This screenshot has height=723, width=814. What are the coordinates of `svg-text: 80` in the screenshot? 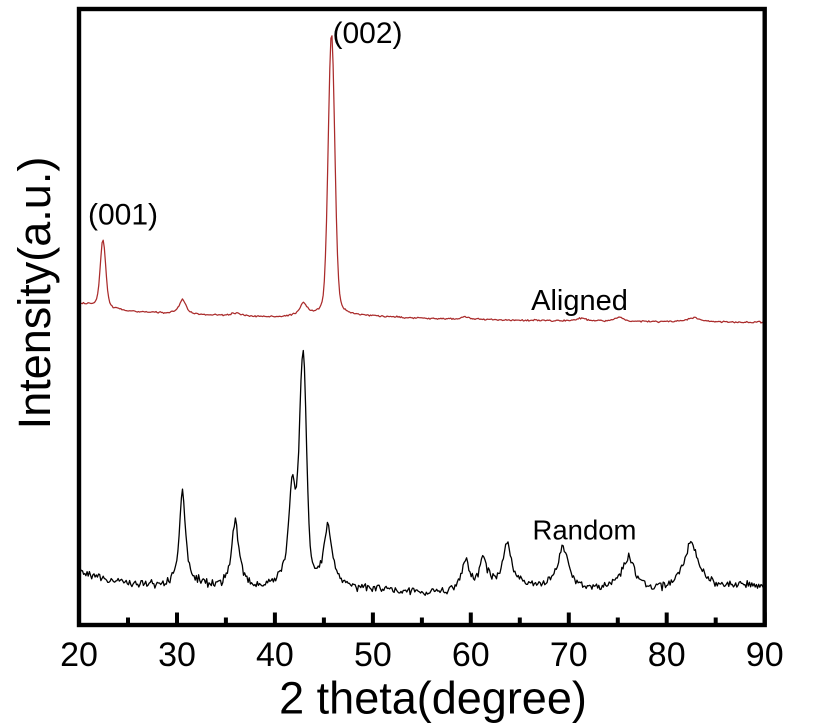 It's located at (667, 655).